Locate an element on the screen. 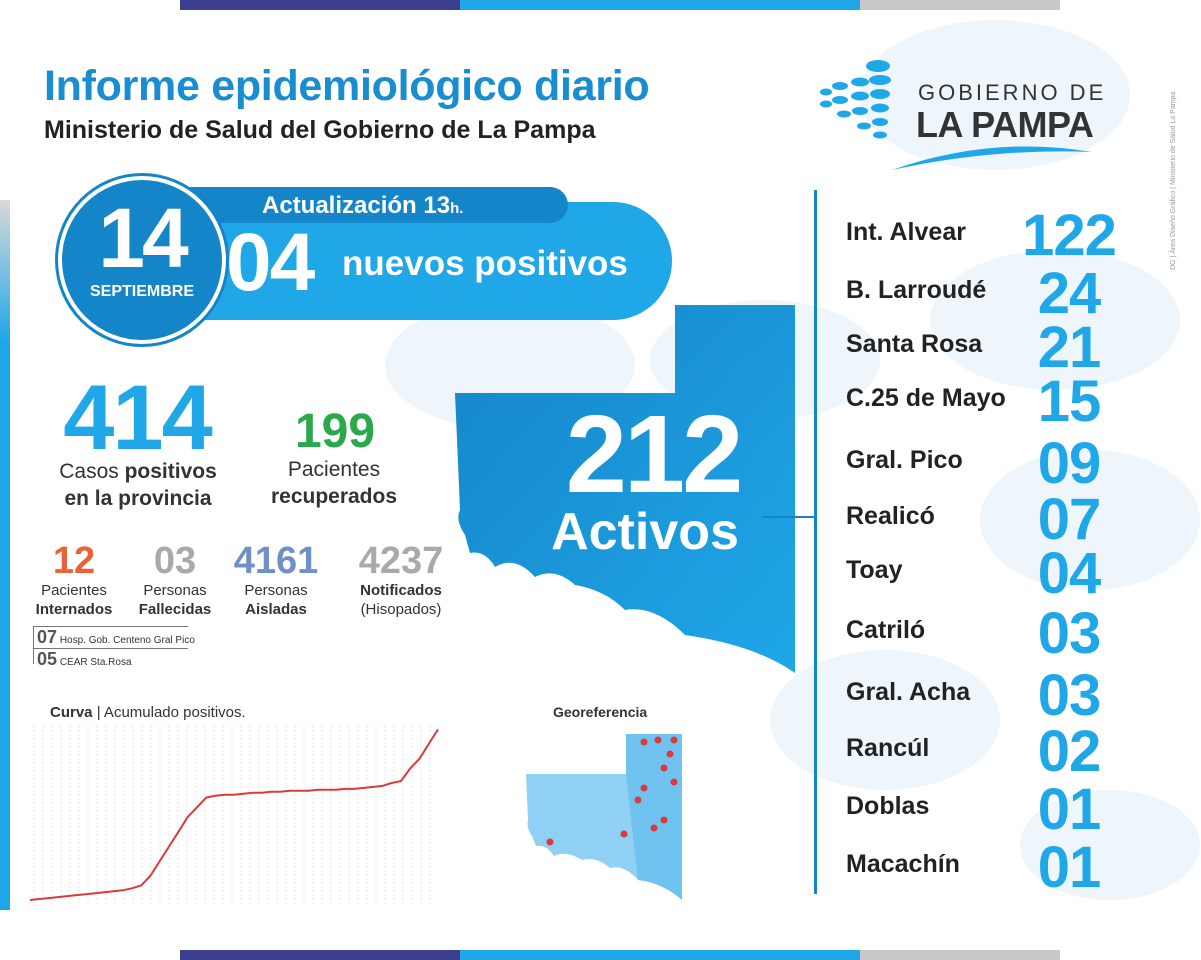 This screenshot has height=960, width=1201. locality-name: Catriló is located at coordinates (886, 630).